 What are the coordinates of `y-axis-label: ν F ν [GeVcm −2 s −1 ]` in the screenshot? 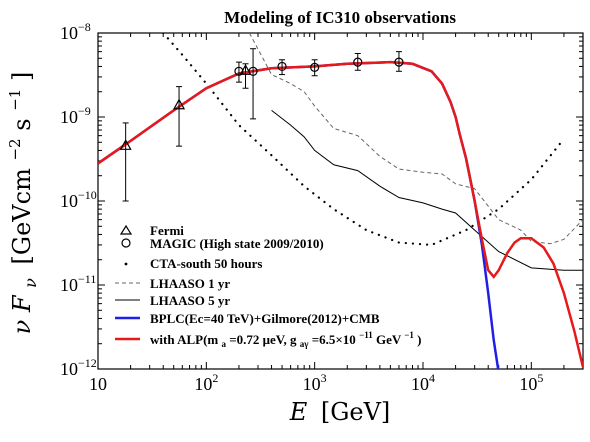 It's located at (21, 203).